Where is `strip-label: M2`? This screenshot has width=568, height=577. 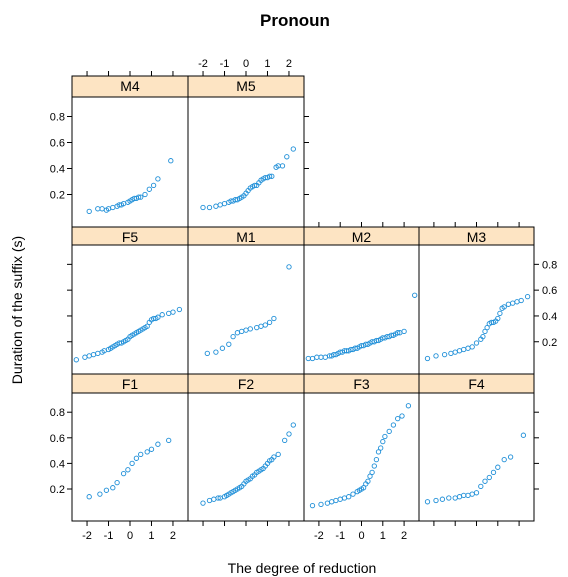 strip-label: M2 is located at coordinates (362, 237).